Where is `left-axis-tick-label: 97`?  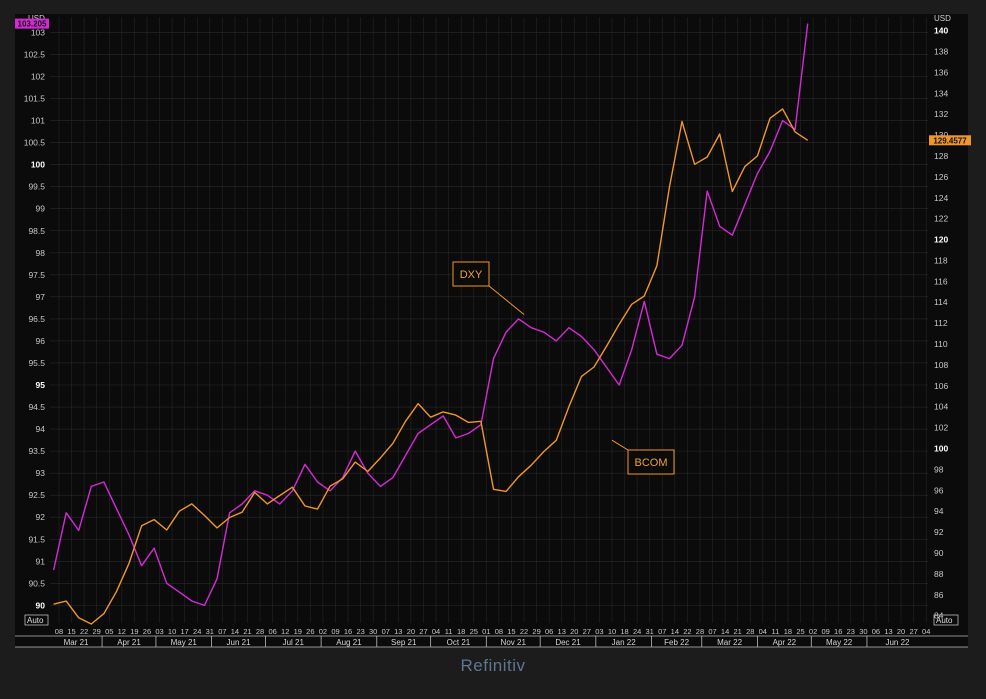
left-axis-tick-label: 97 is located at coordinates (41, 297).